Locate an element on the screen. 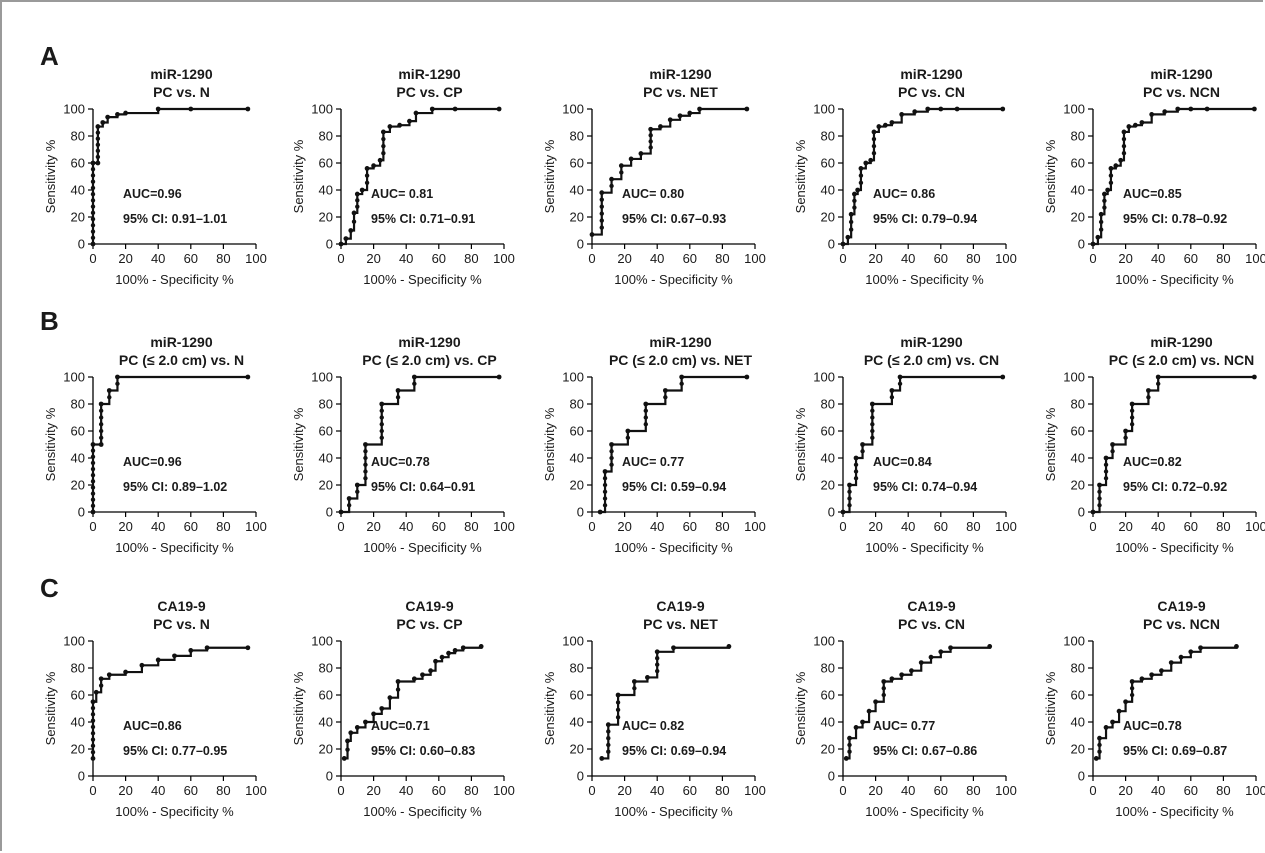  panel-title-line2: PC (≤ 2.0 cm) vs. CP is located at coordinates (429, 360).